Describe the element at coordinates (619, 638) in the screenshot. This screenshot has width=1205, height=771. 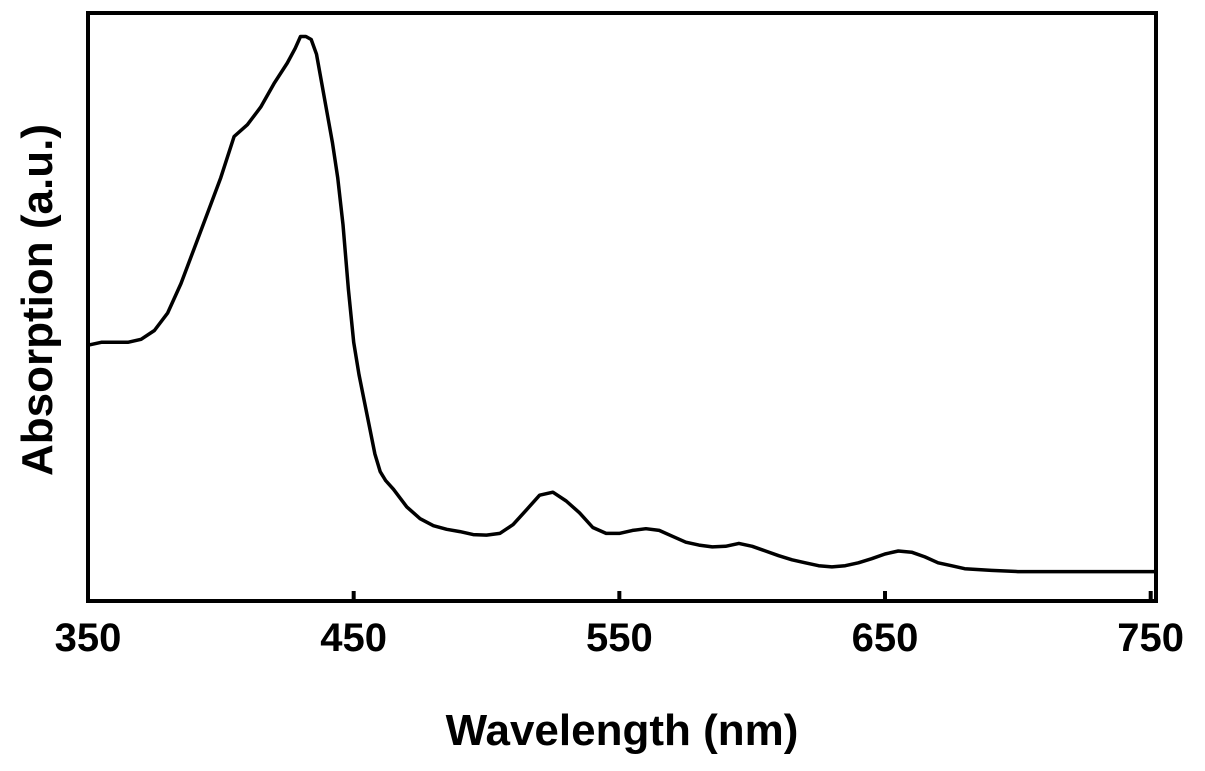
I see `x-tick-label: 550` at that location.